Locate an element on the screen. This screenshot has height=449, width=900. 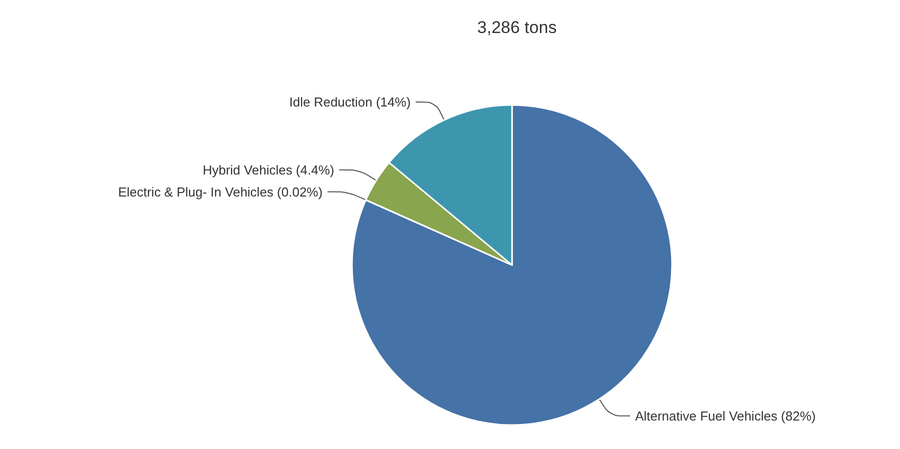
chart-title: 3,286 tons is located at coordinates (517, 27).